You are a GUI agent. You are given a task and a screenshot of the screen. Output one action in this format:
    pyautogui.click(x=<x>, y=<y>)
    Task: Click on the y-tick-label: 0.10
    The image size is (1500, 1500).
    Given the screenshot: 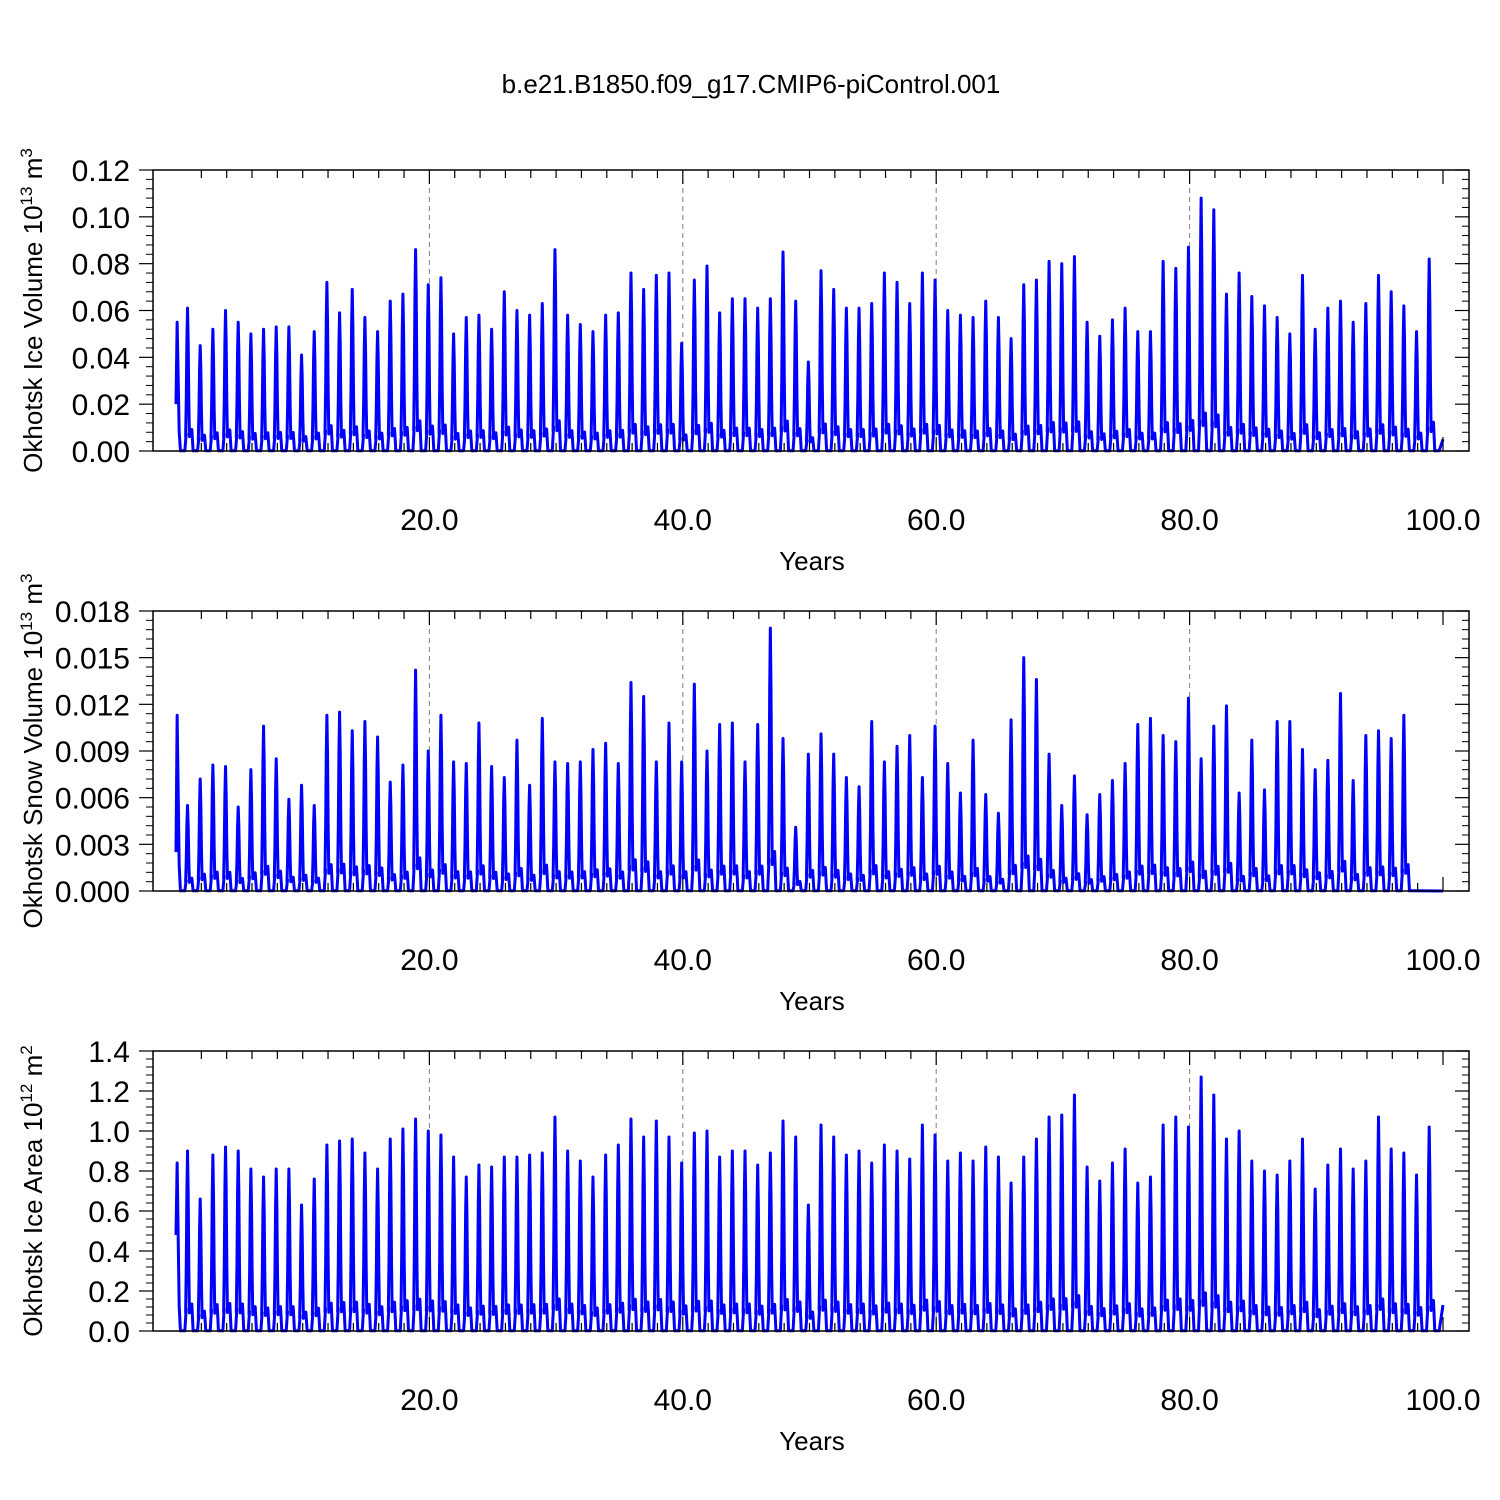 What is the action you would take?
    pyautogui.click(x=101, y=218)
    